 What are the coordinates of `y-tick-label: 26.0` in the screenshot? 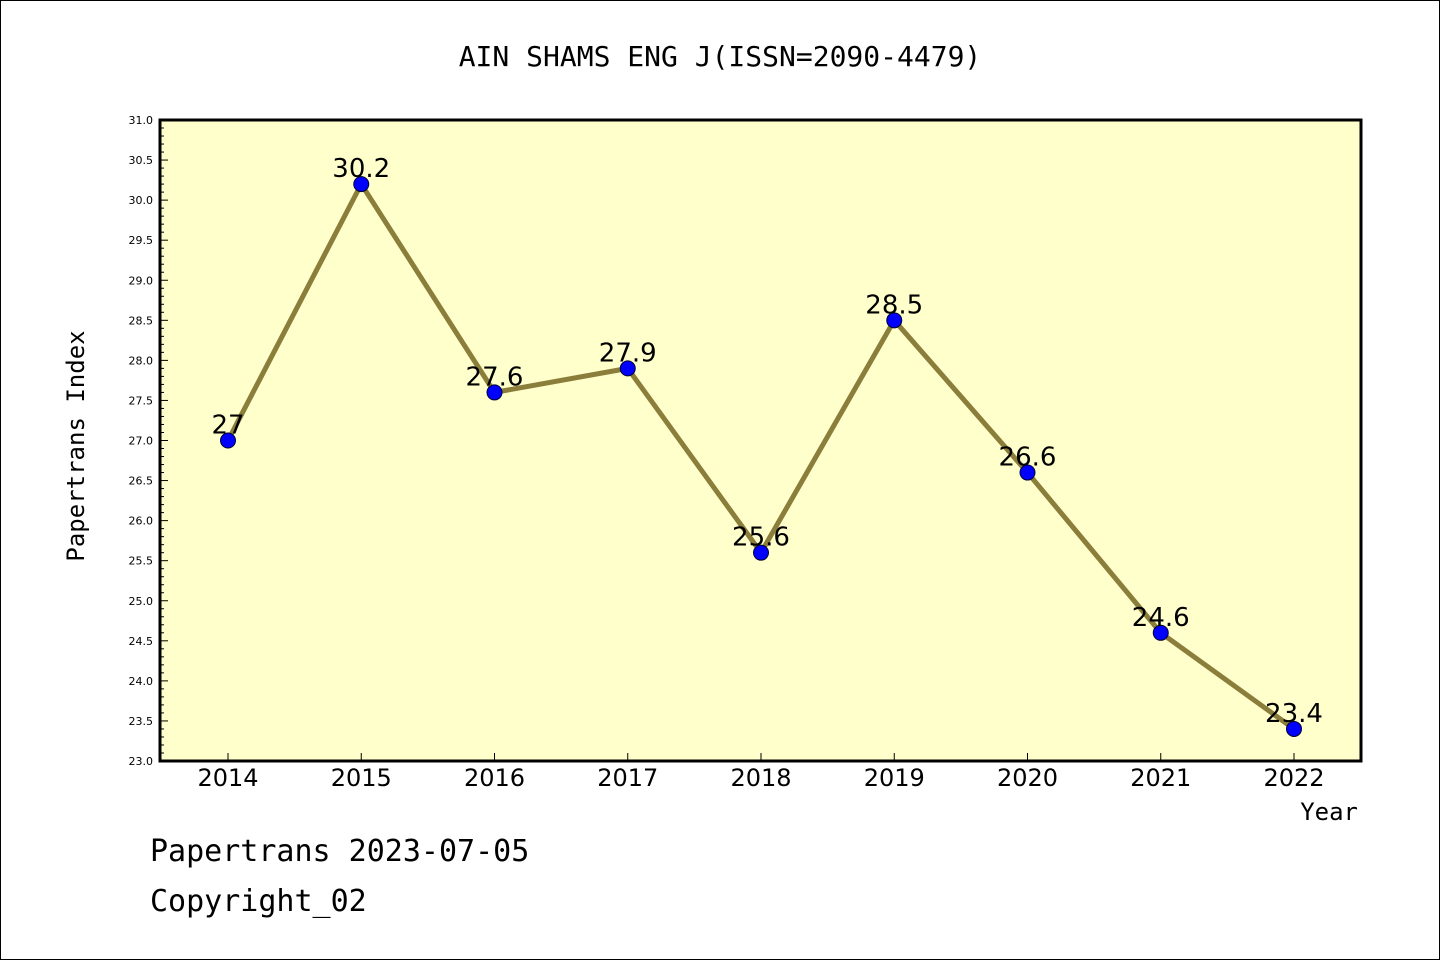 It's located at (141, 521).